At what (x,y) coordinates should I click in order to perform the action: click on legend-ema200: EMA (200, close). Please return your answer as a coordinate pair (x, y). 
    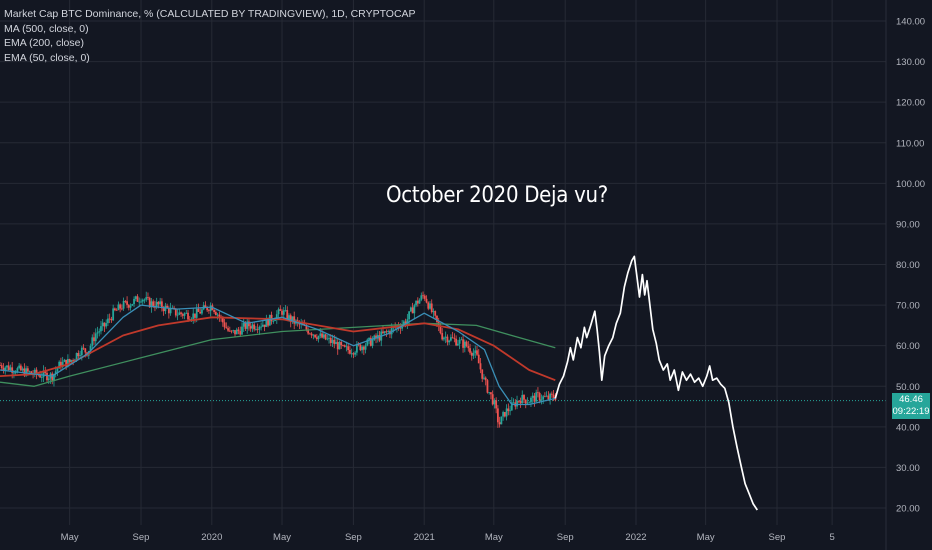
    Looking at the image, I should click on (44, 43).